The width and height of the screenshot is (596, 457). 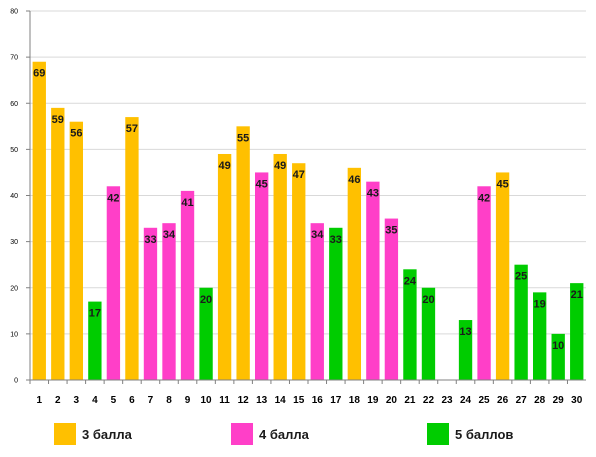 I want to click on data-label-21: 24, so click(x=410, y=281).